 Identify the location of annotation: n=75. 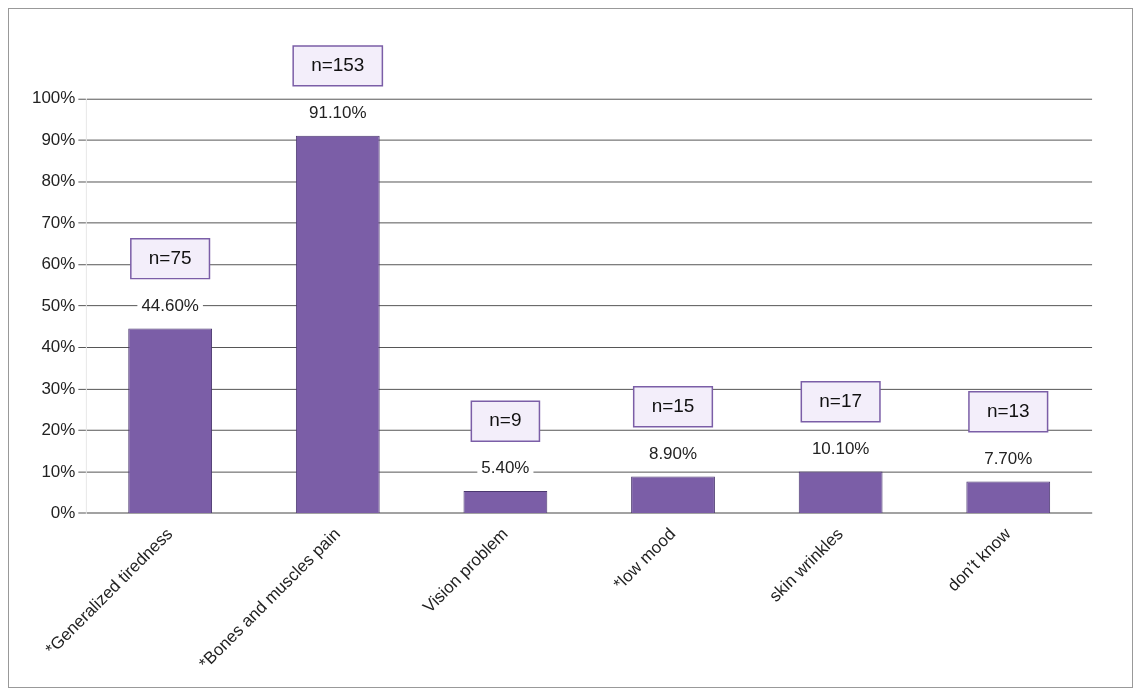
(170, 257).